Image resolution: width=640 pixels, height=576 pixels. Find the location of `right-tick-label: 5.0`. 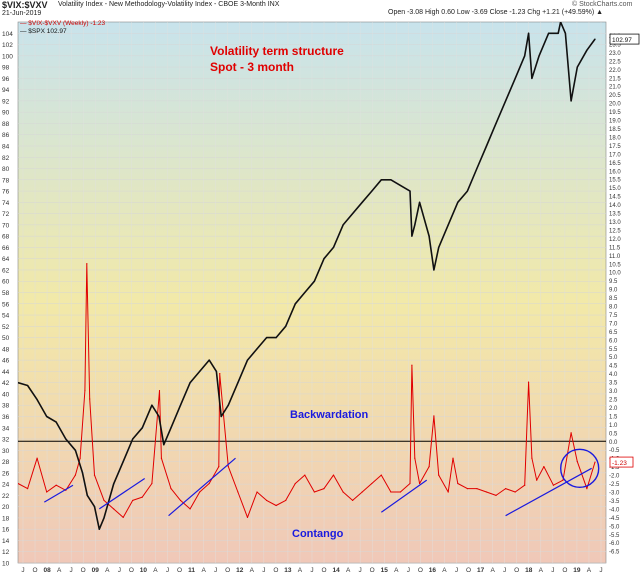

right-tick-label: 5.0 is located at coordinates (613, 358).